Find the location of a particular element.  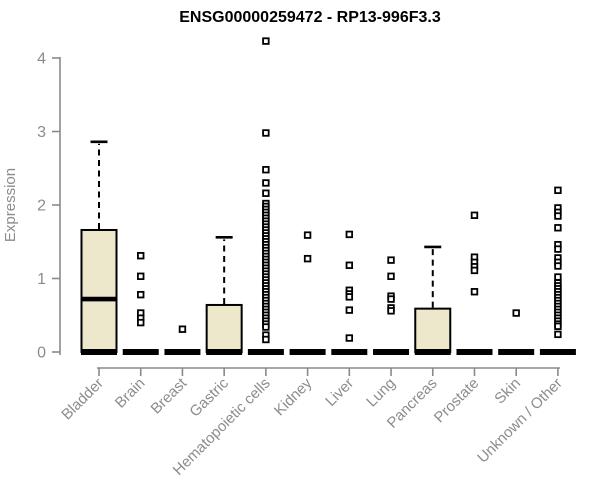

boxplot-hematopoietic-cells is located at coordinates (265, 196).